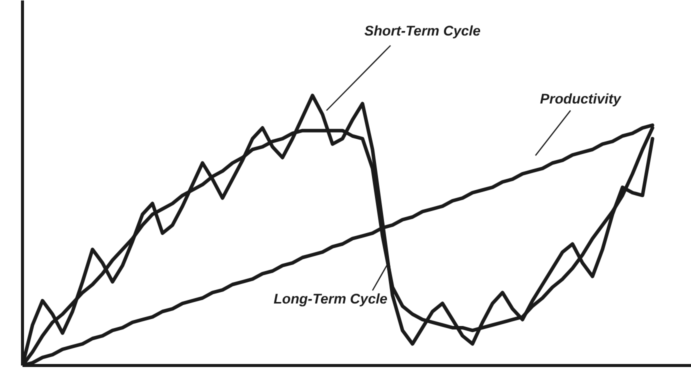 This screenshot has height=383, width=691. What do you see at coordinates (331, 298) in the screenshot?
I see `legend-label: Long-Term Cycle` at bounding box center [331, 298].